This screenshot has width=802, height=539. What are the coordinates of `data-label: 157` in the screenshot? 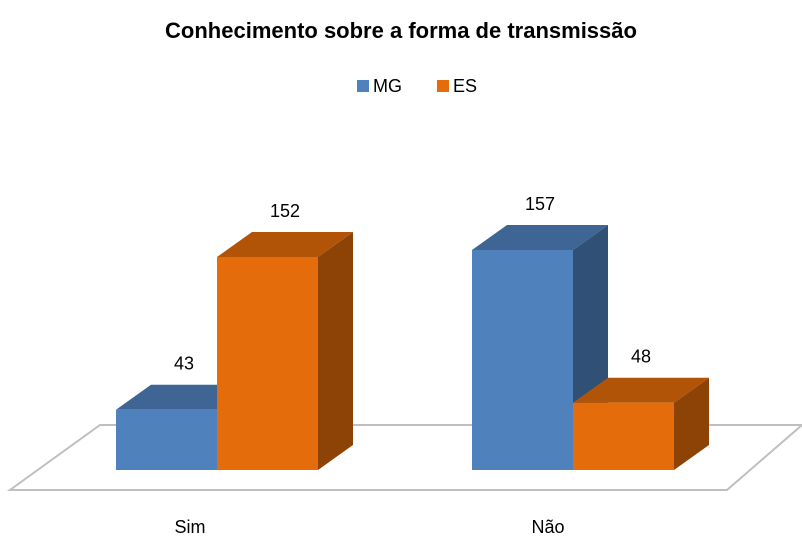 It's located at (540, 204).